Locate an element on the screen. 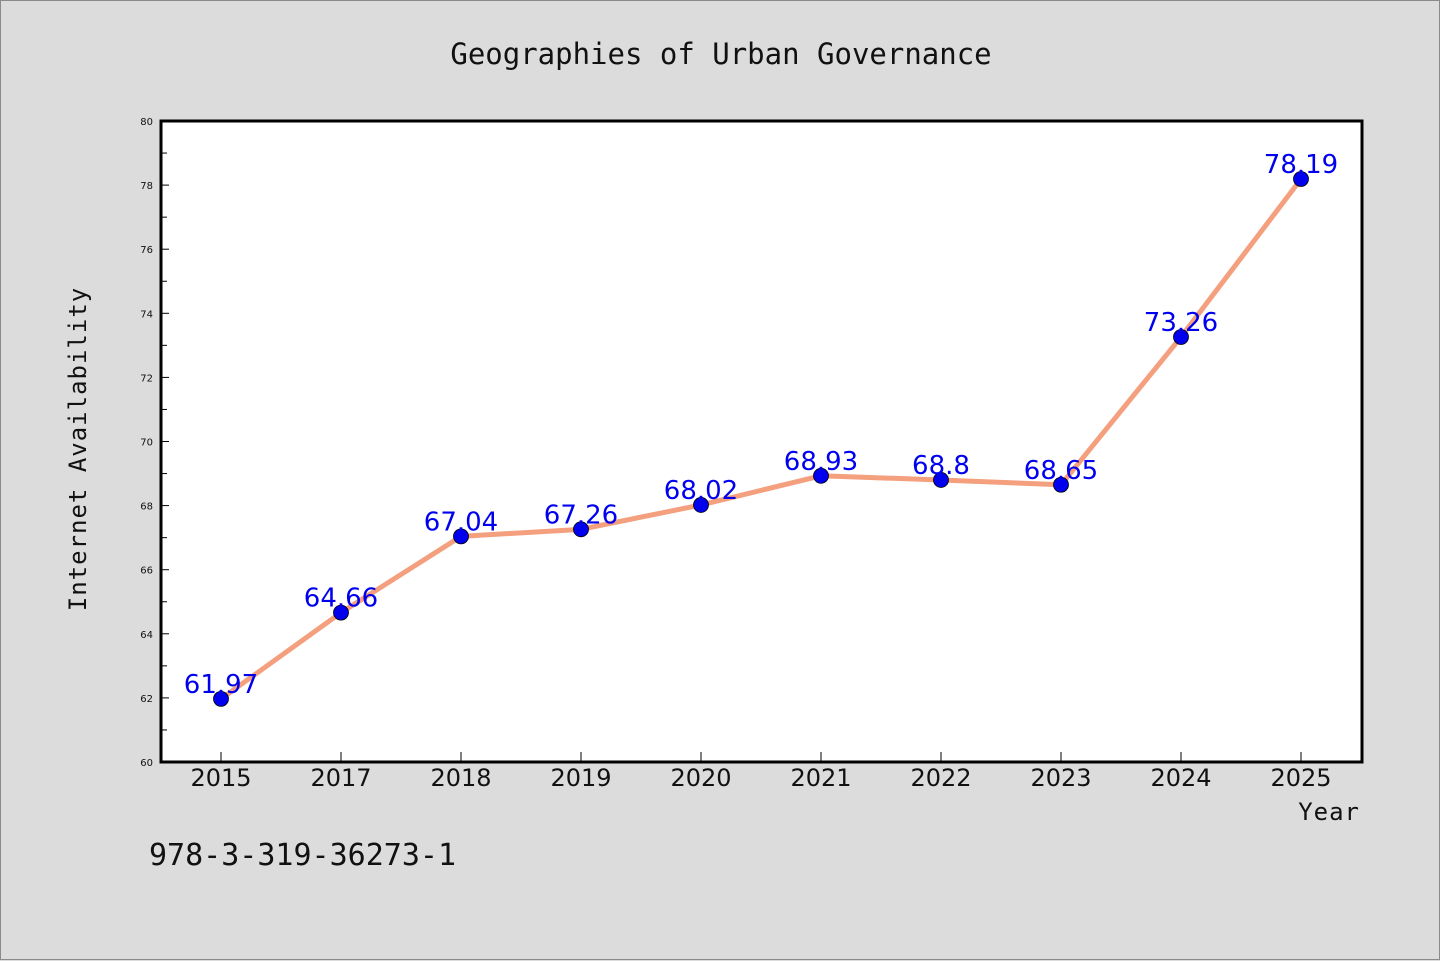  y-tick-label: 74 is located at coordinates (146, 314).